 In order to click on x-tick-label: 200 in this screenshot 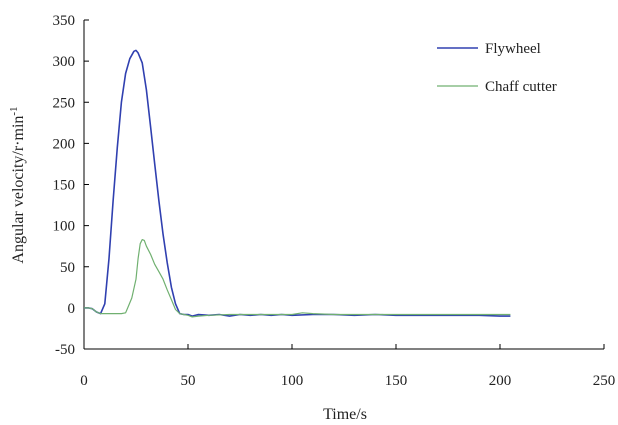, I will do `click(500, 381)`.